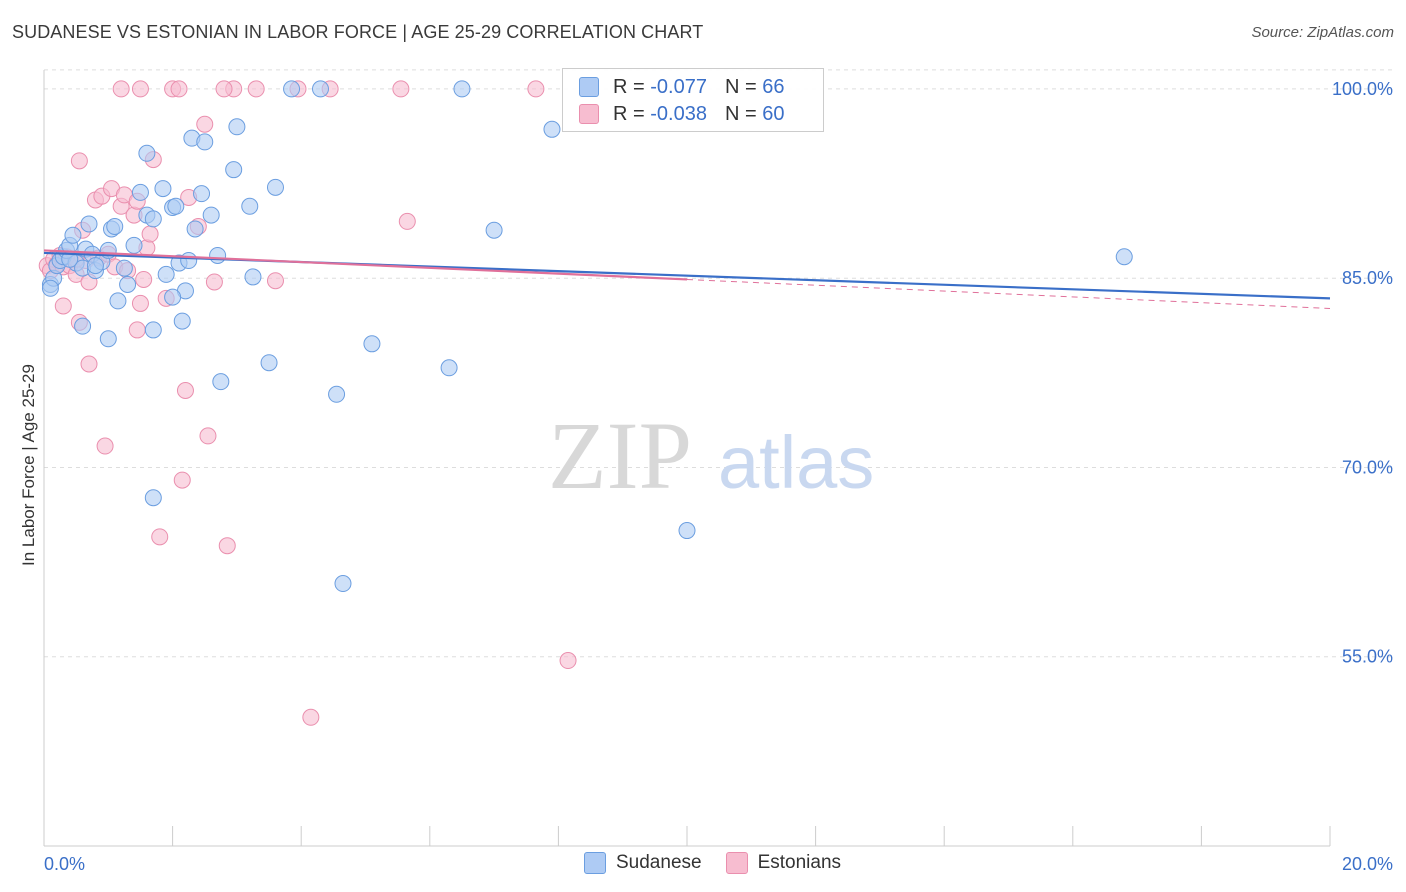 Image resolution: width=1406 pixels, height=892 pixels. I want to click on trendlines, so click(687, 279).